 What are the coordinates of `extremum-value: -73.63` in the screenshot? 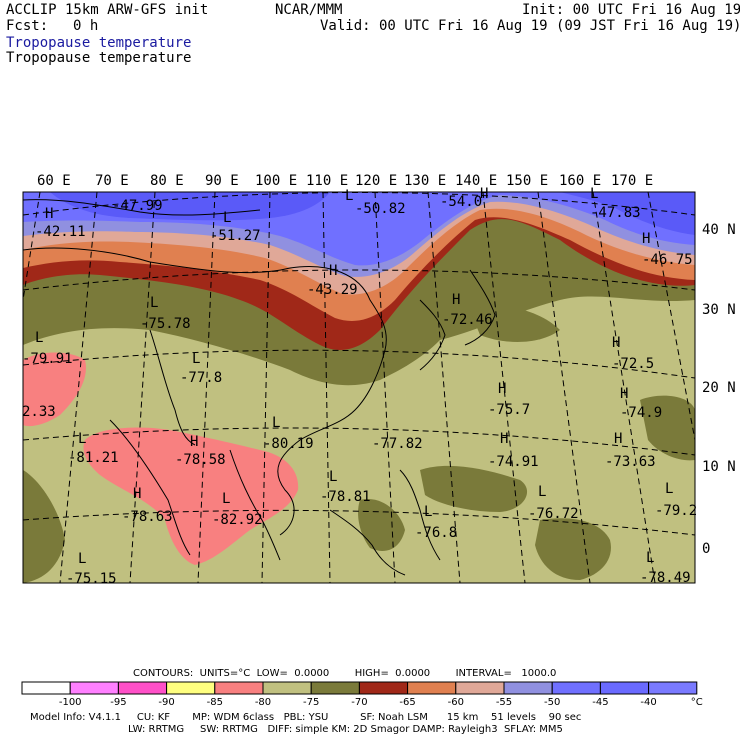 It's located at (630, 462).